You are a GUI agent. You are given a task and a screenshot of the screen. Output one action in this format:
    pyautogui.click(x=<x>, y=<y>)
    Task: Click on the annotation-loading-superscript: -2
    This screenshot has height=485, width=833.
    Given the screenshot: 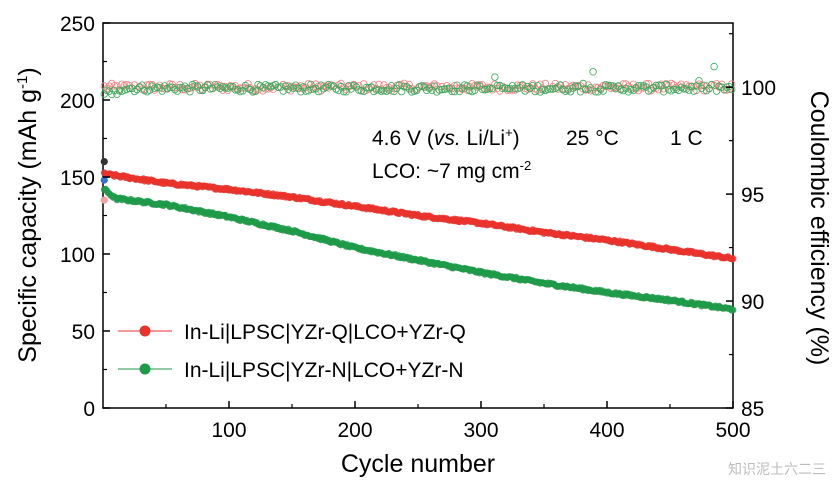 What is the action you would take?
    pyautogui.click(x=526, y=165)
    